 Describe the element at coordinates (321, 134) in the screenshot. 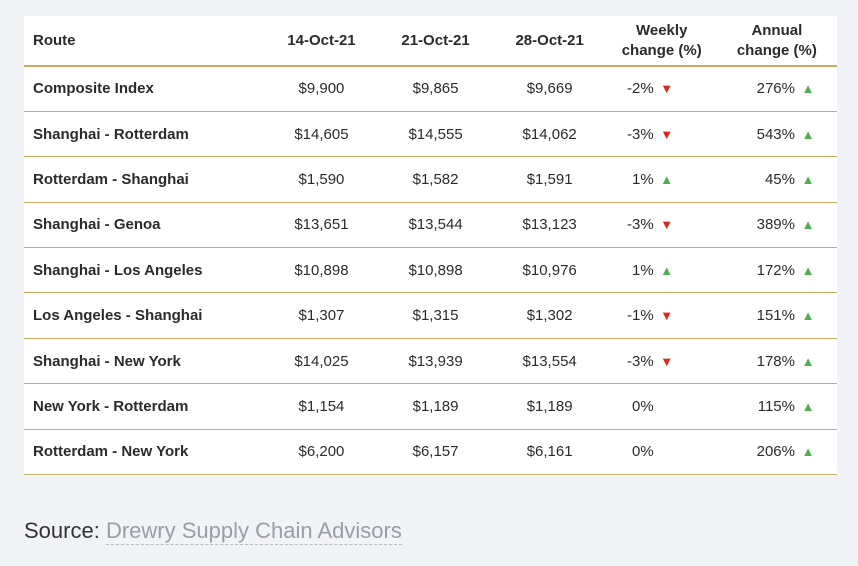

I see `rate-date-1: $14,605` at that location.